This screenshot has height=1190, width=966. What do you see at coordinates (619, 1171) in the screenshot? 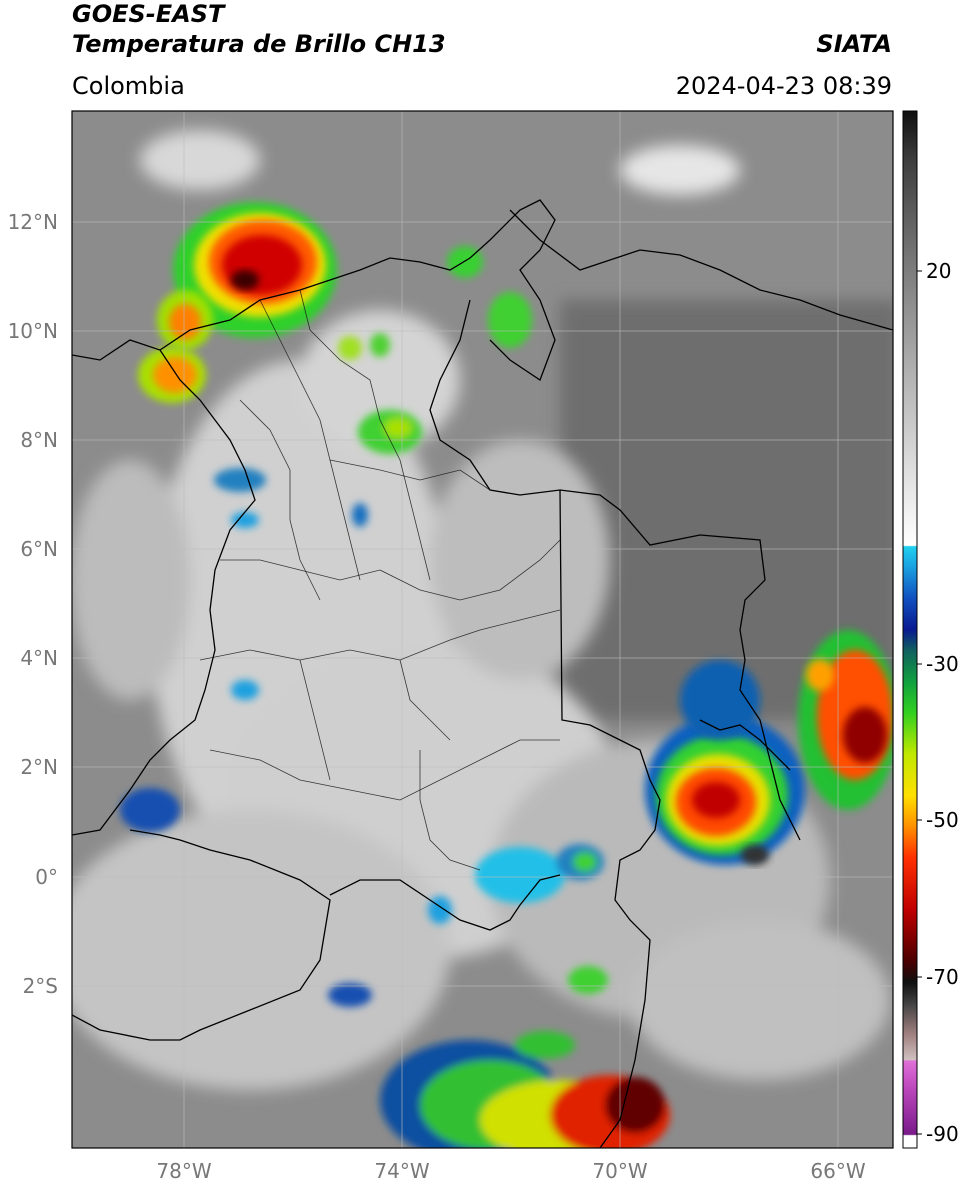
I see `lon-label: 70°W` at bounding box center [619, 1171].